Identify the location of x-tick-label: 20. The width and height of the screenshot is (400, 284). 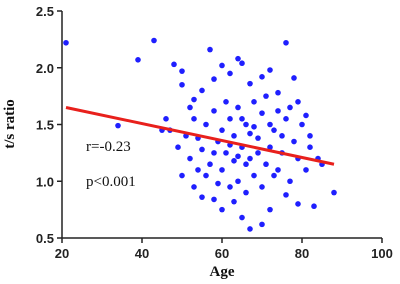
(62, 253).